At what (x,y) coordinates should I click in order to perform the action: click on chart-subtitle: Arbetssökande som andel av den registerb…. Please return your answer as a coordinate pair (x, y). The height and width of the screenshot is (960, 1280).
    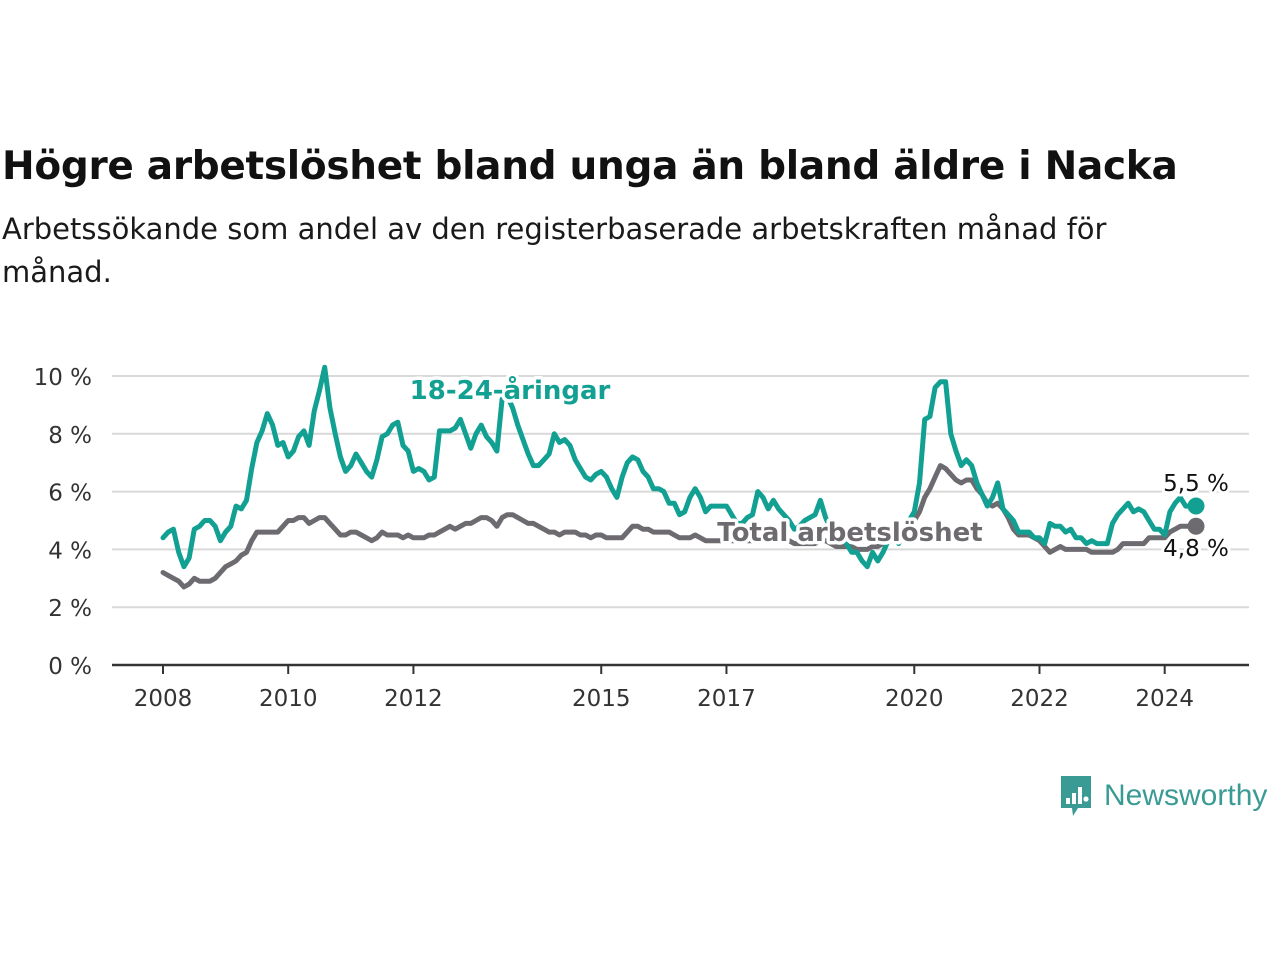
    Looking at the image, I should click on (554, 250).